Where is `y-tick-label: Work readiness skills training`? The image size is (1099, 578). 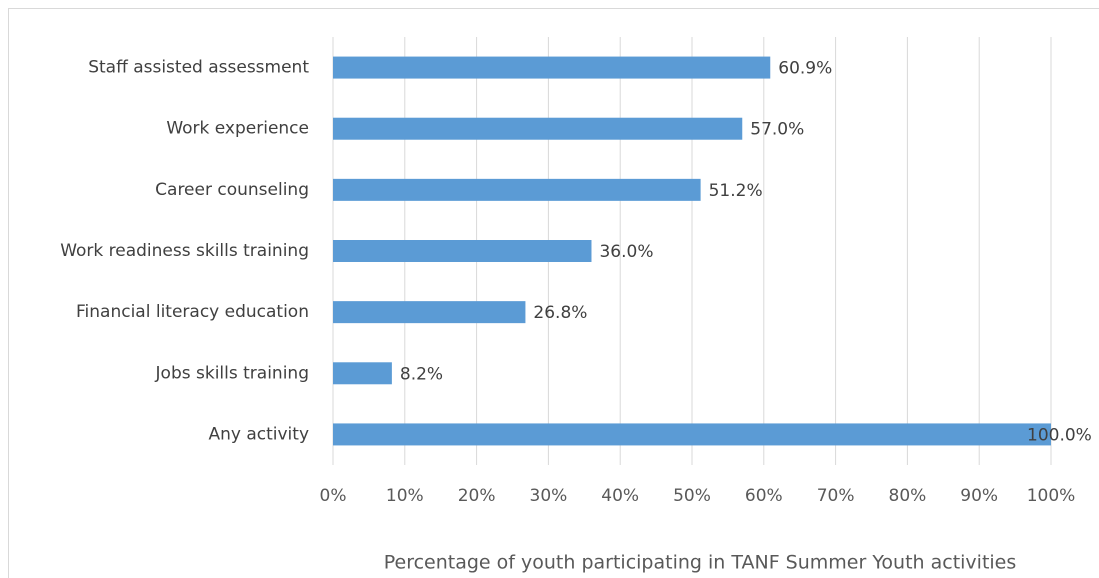 y-tick-label: Work readiness skills training is located at coordinates (184, 251).